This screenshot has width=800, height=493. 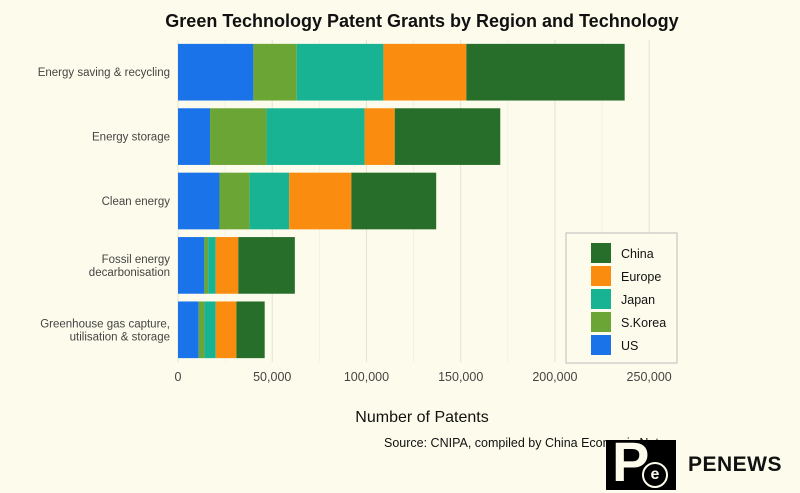 What do you see at coordinates (178, 377) in the screenshot?
I see `x-tick-label: 0` at bounding box center [178, 377].